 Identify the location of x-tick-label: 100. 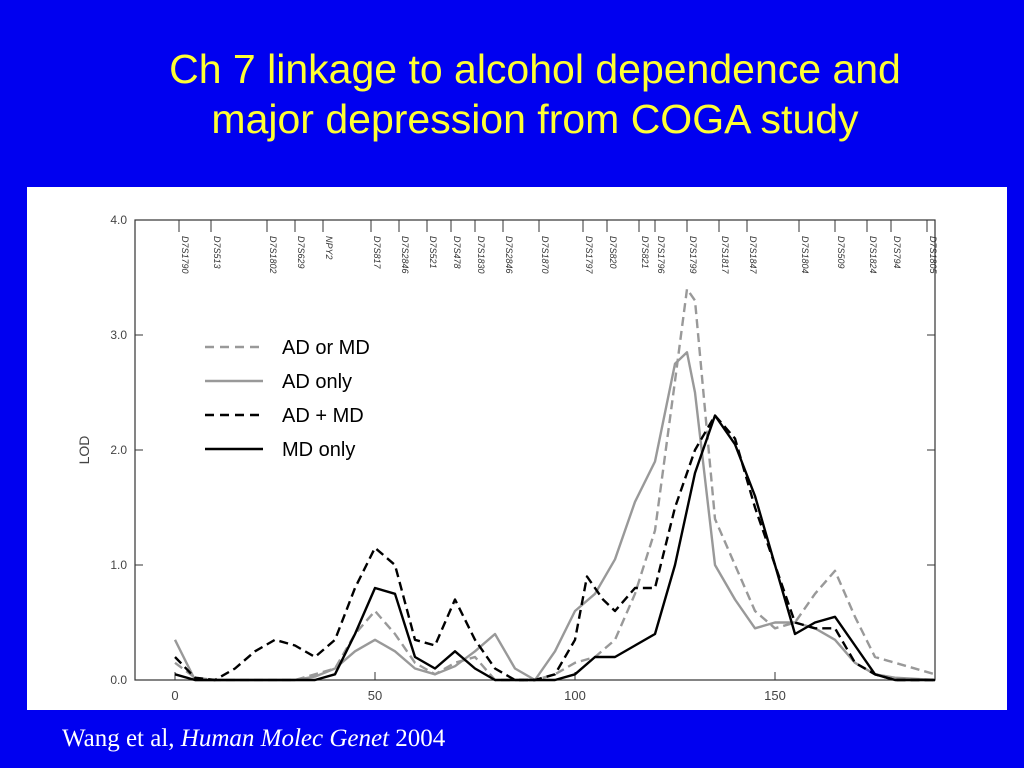
(575, 695).